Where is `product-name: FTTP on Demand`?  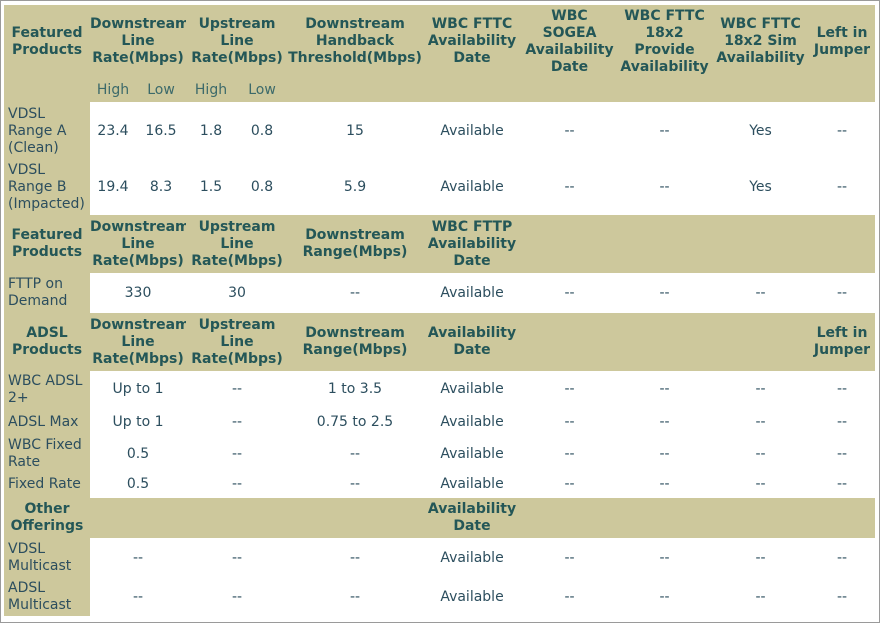
product-name: FTTP on Demand is located at coordinates (47, 293).